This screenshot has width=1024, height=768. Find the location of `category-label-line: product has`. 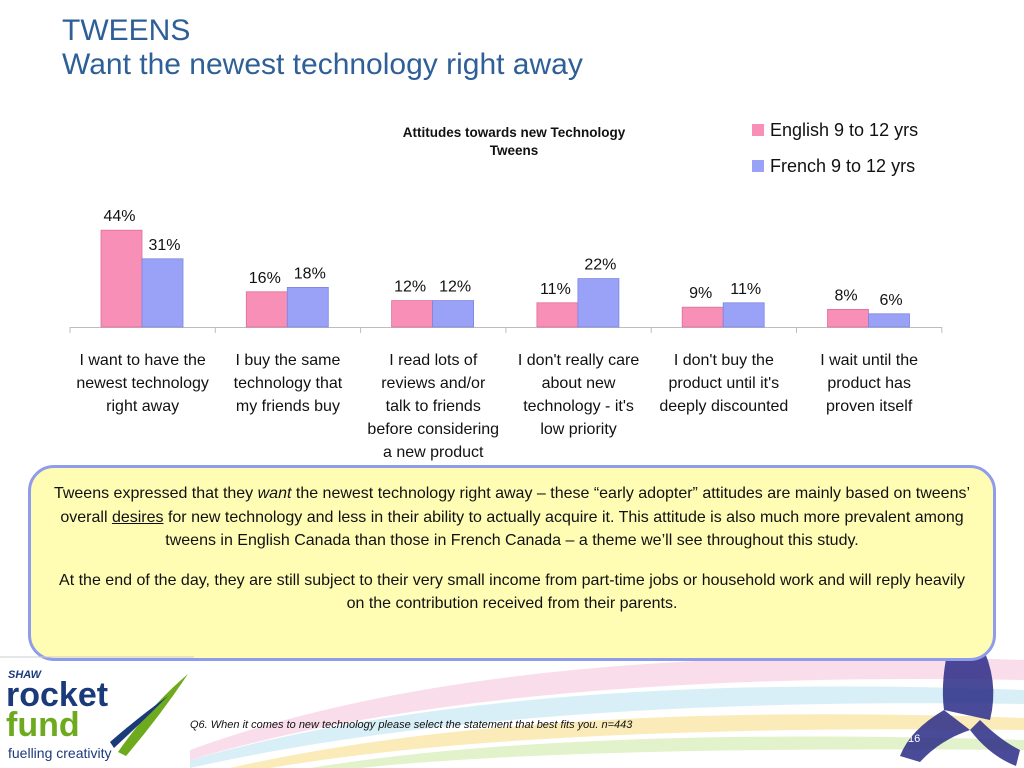

category-label-line: product has is located at coordinates (869, 383).